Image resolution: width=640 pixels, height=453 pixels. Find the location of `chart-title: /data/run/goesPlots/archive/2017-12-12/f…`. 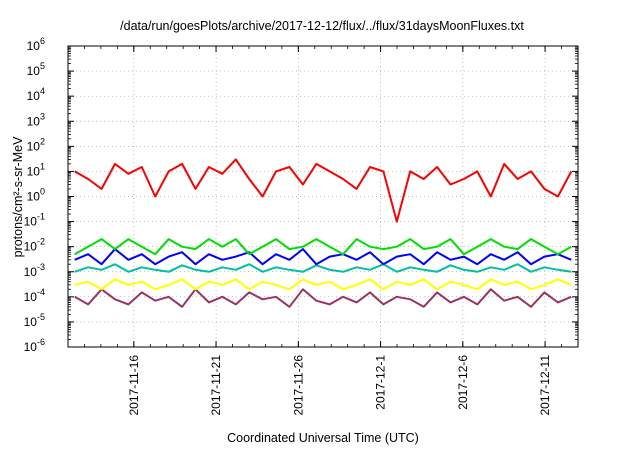

chart-title: /data/run/goesPlots/archive/2017-12-12/f… is located at coordinates (322, 26).